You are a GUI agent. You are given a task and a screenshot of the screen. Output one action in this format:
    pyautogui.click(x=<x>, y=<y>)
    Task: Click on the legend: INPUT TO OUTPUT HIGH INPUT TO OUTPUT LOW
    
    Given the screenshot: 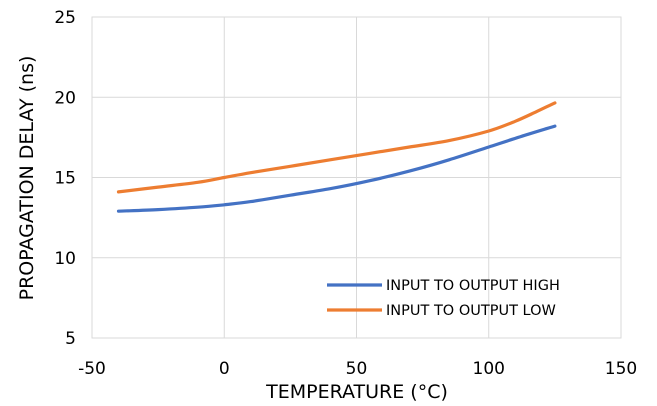 What is the action you would take?
    pyautogui.click(x=443, y=298)
    